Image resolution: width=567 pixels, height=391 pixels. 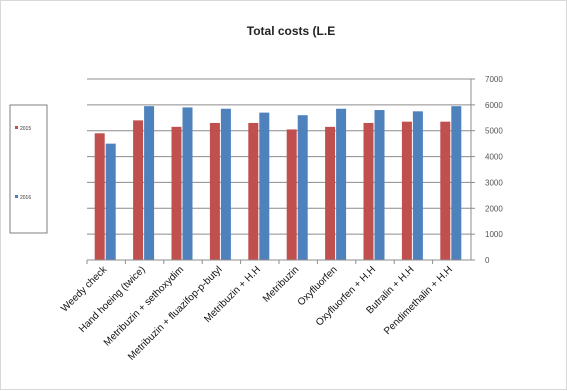 What do you see at coordinates (112, 299) in the screenshot?
I see `x-category-label: Hand hoeing (twice)` at bounding box center [112, 299].